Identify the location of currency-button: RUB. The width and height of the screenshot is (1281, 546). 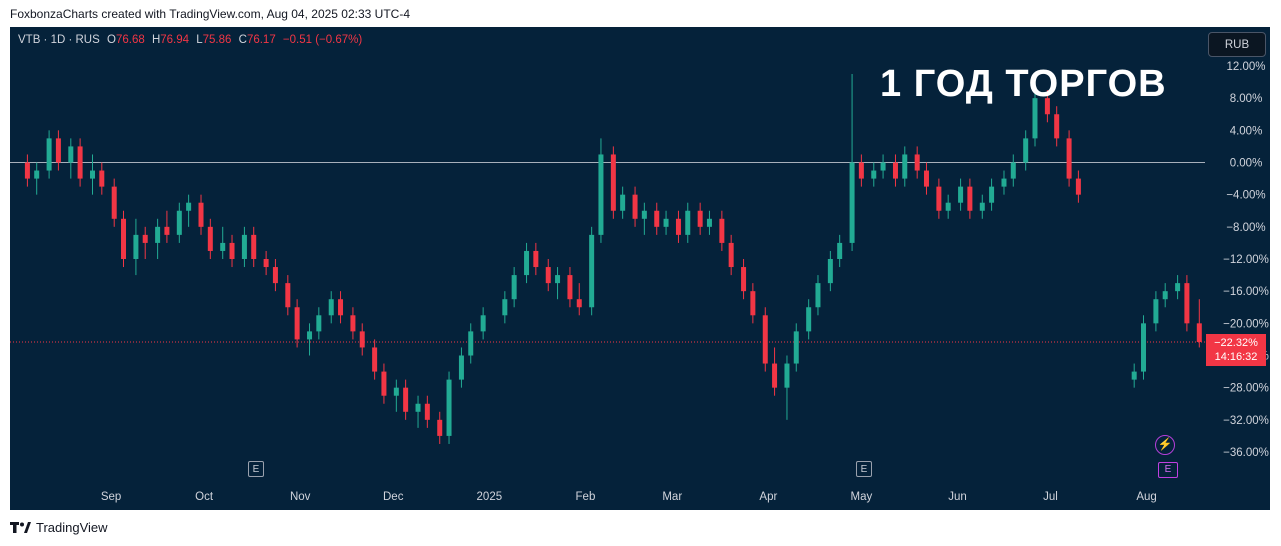
(1237, 44).